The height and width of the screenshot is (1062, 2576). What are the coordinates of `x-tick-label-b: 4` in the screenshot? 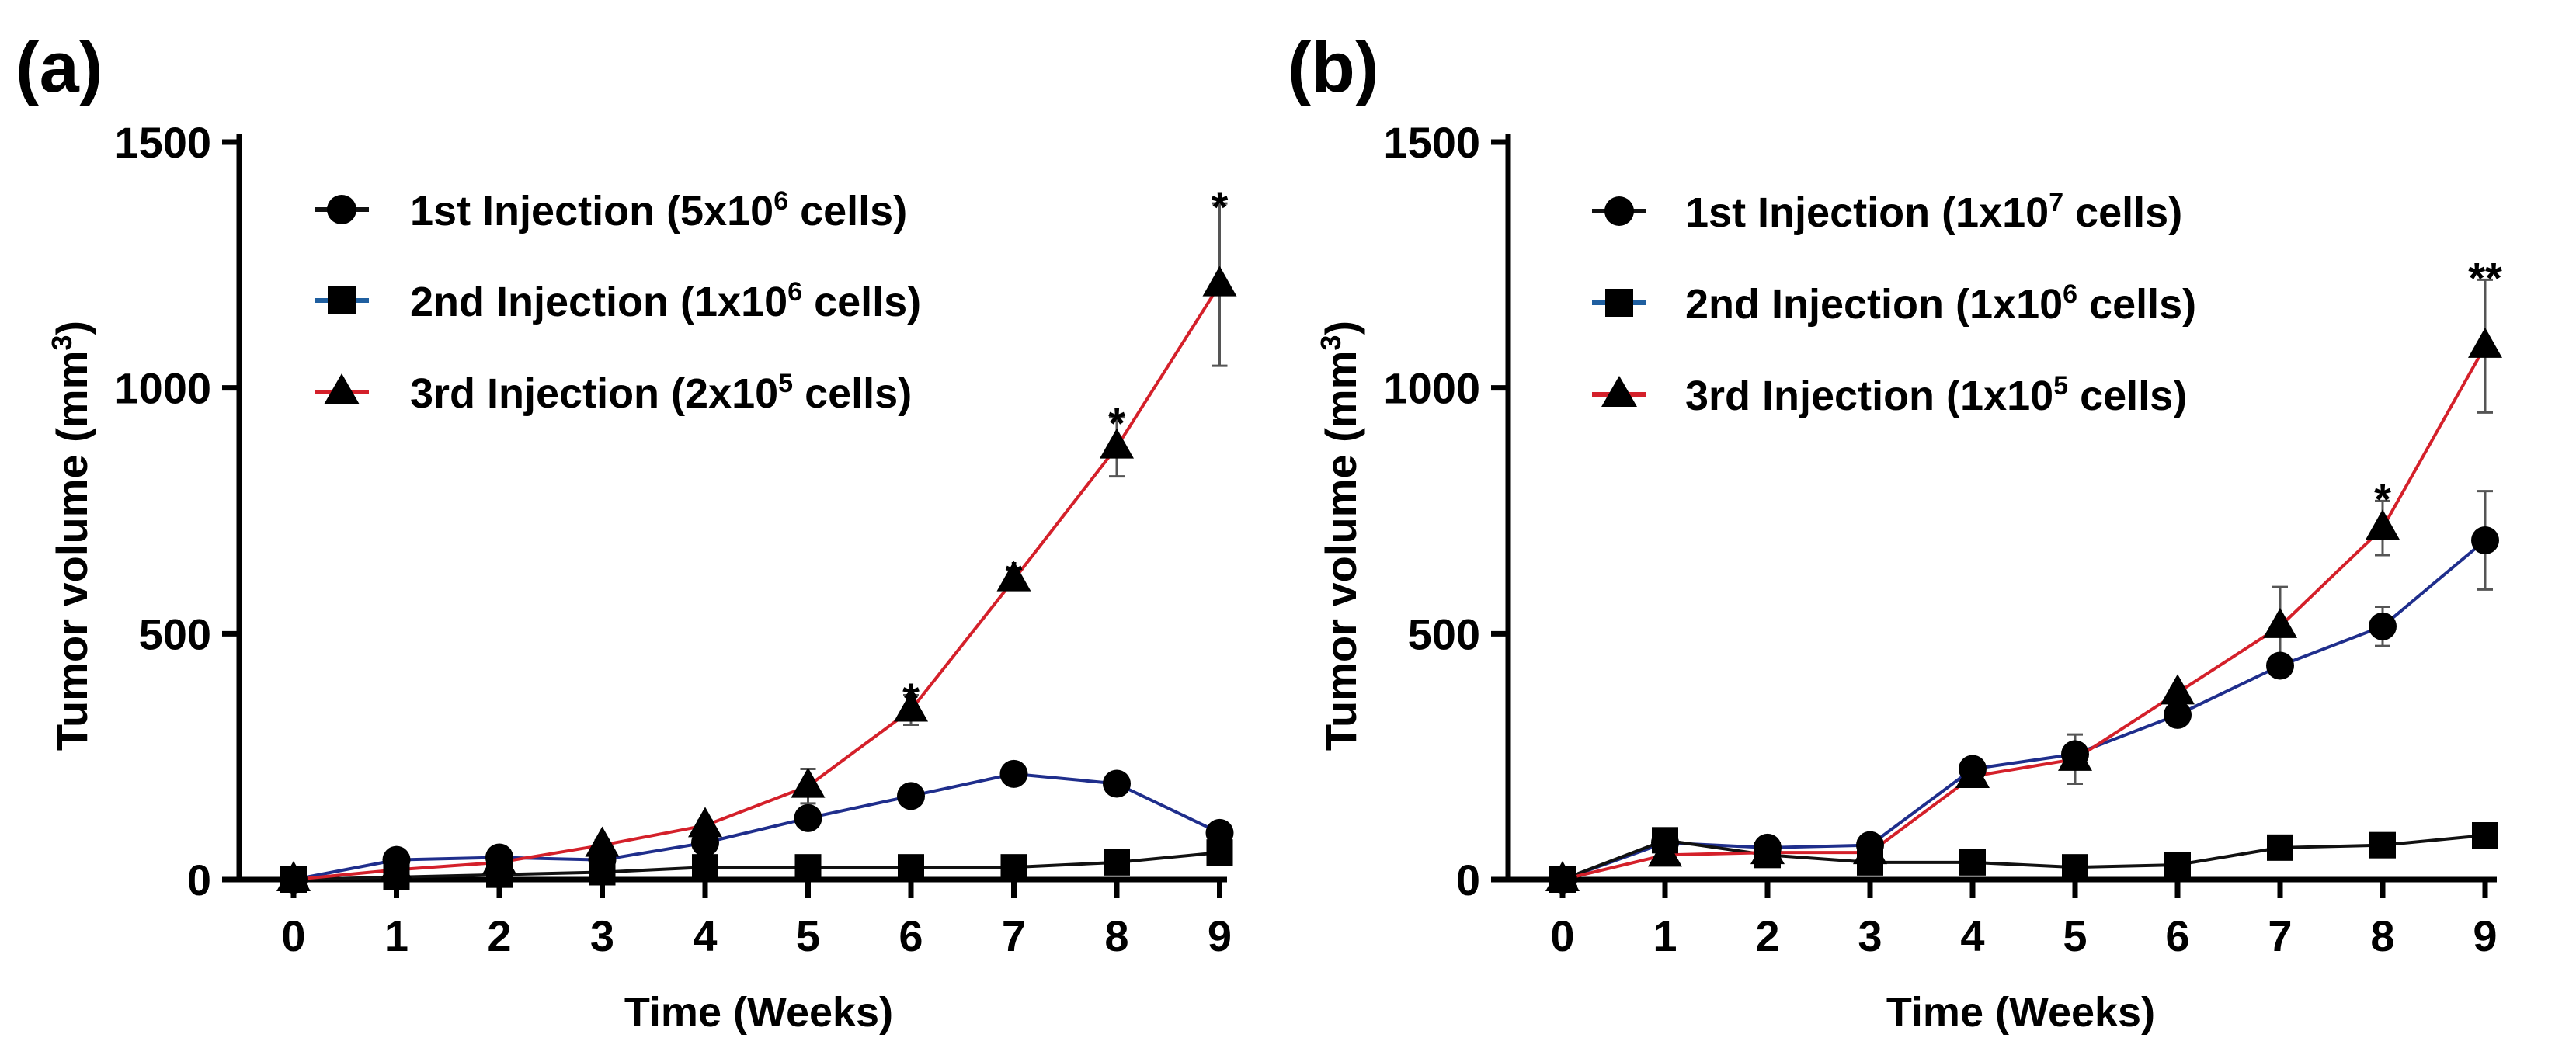 It's located at (1972, 935).